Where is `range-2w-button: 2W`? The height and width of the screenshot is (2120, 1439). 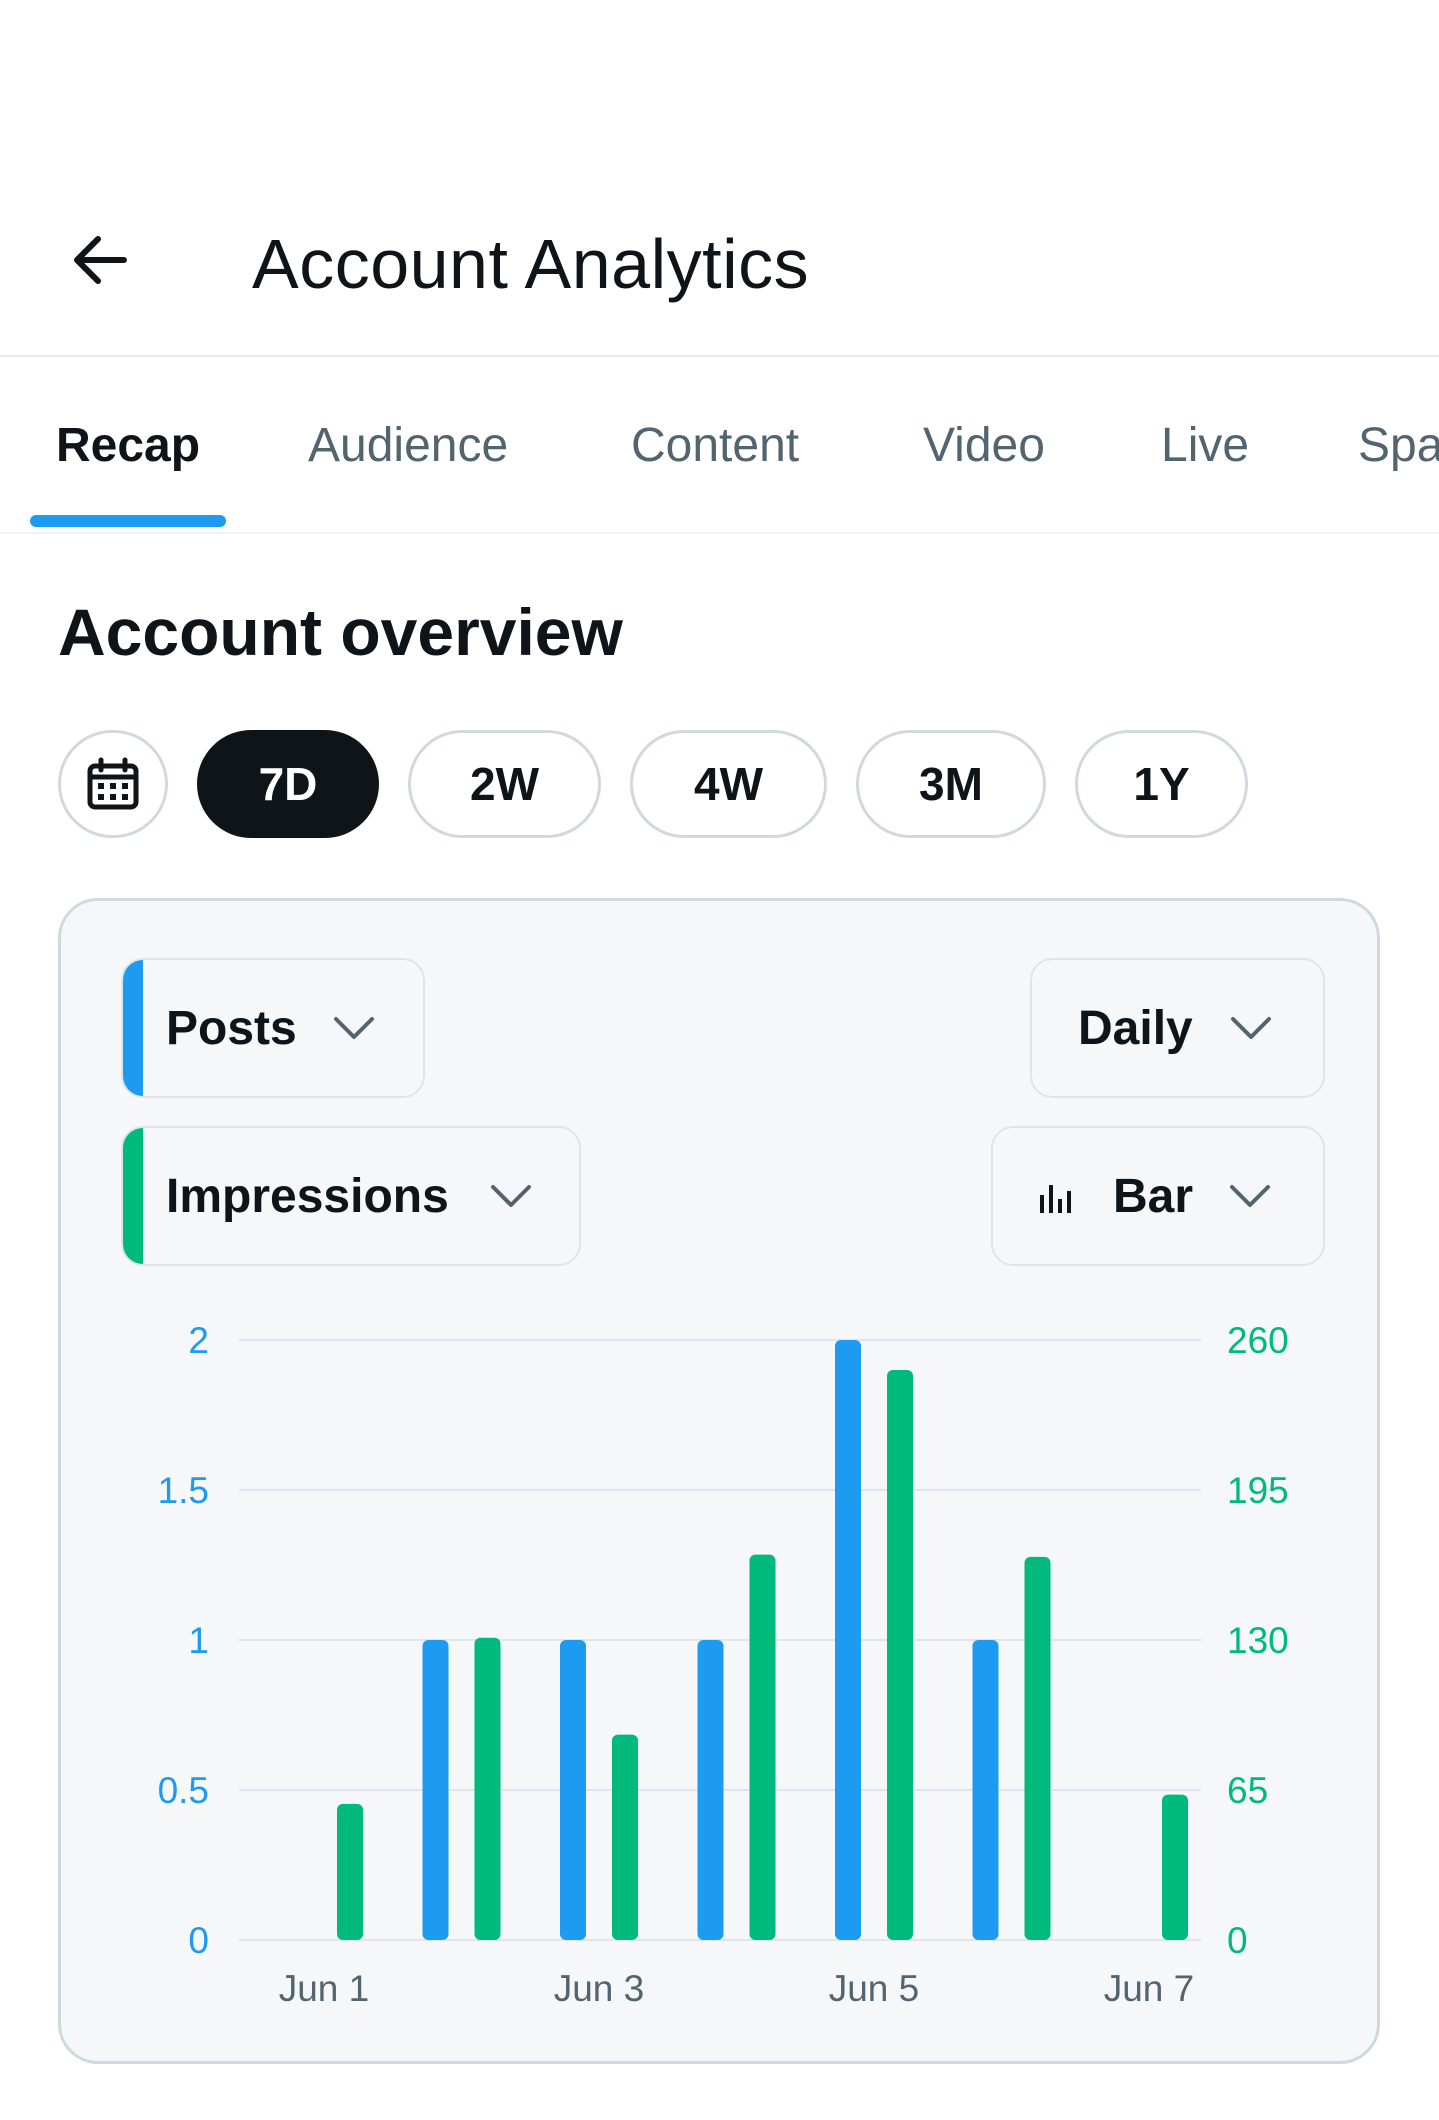 range-2w-button: 2W is located at coordinates (504, 784).